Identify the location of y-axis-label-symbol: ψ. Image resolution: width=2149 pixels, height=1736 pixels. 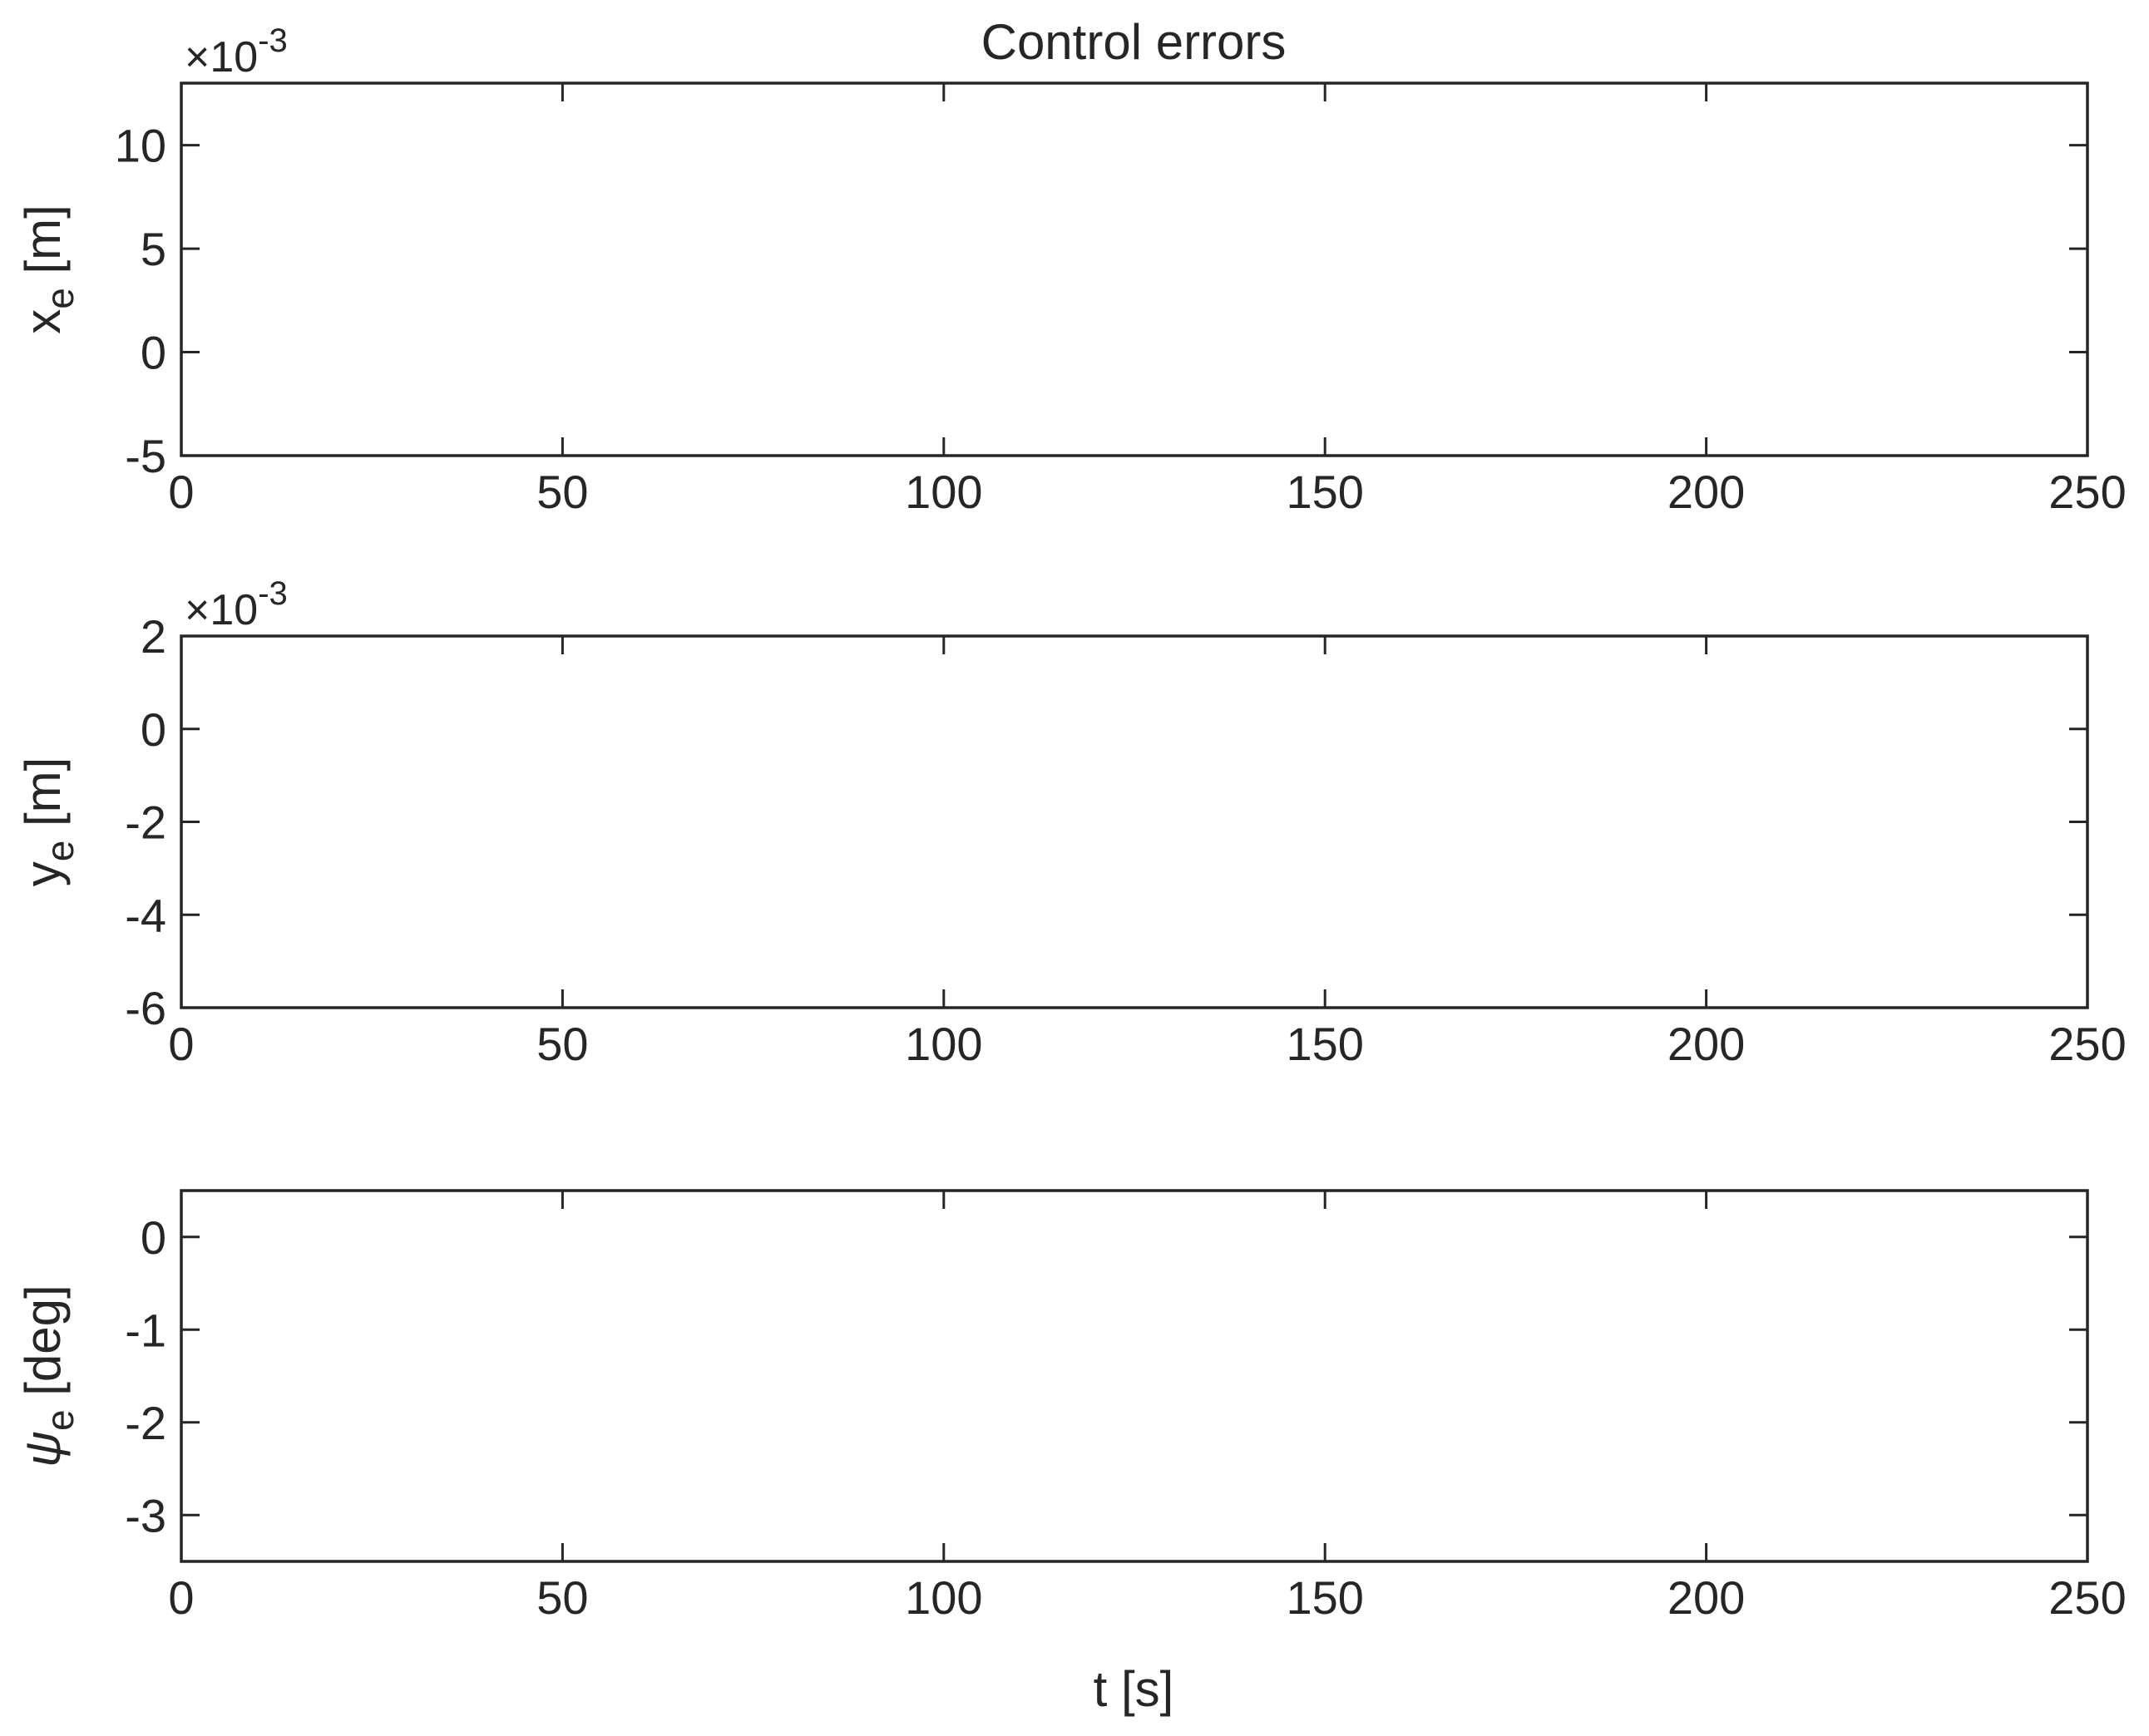
(43, 1449).